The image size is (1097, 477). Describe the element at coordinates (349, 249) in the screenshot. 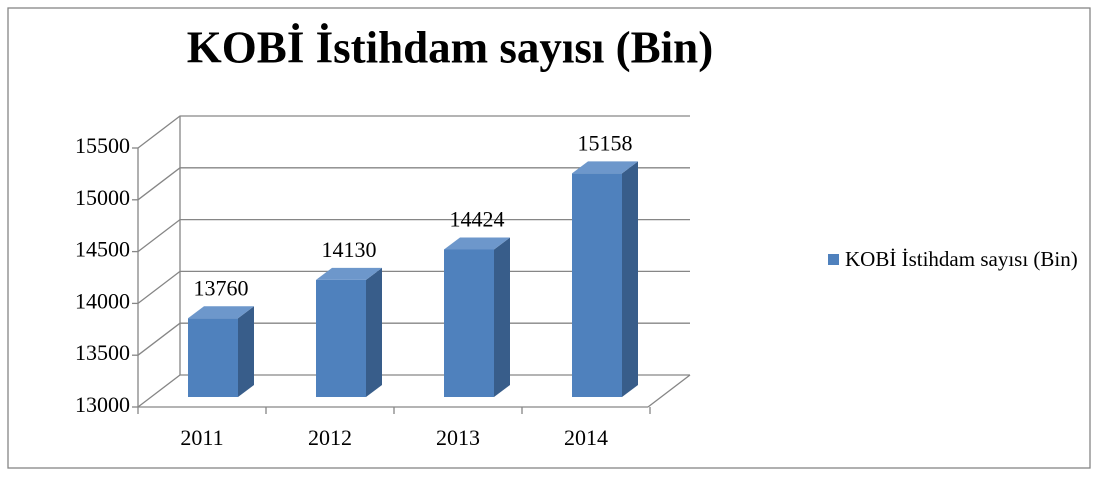

I see `value-label: 14130` at that location.